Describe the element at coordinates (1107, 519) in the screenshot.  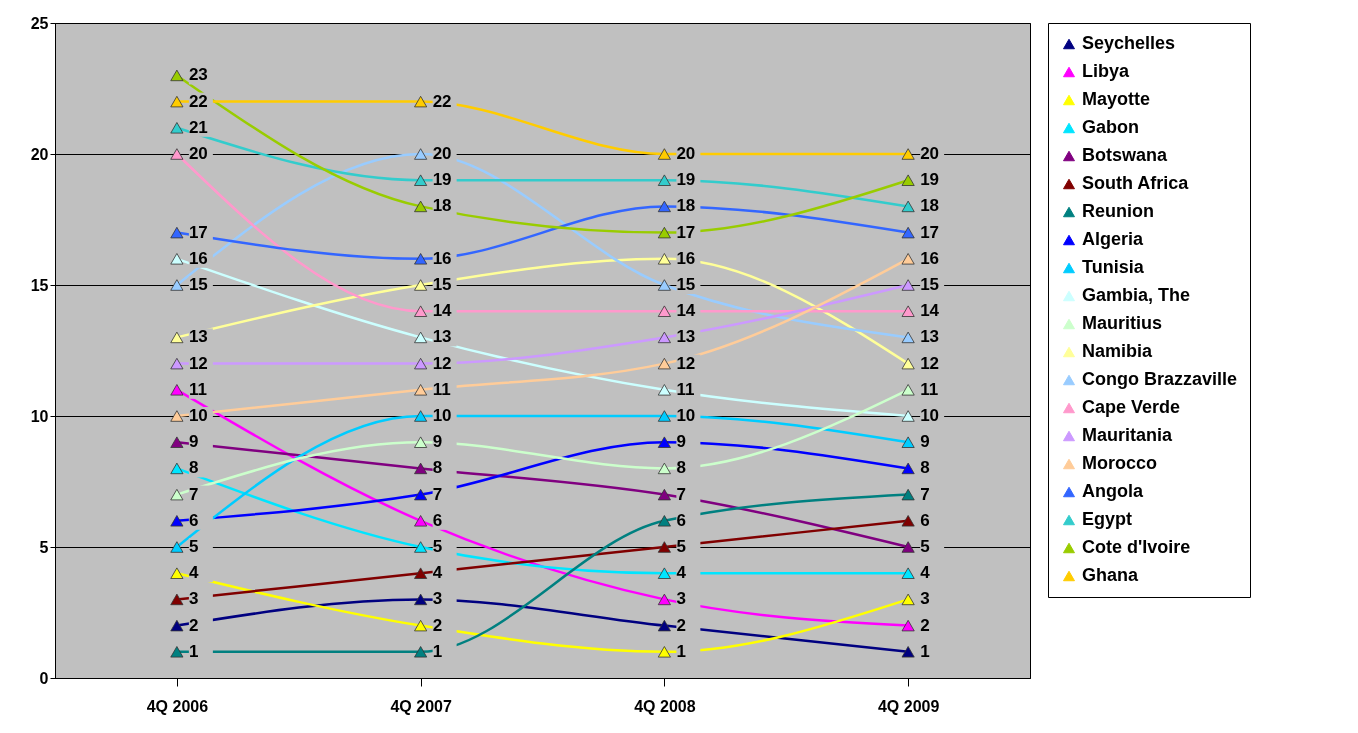
I see `legend-label: Egypt` at that location.